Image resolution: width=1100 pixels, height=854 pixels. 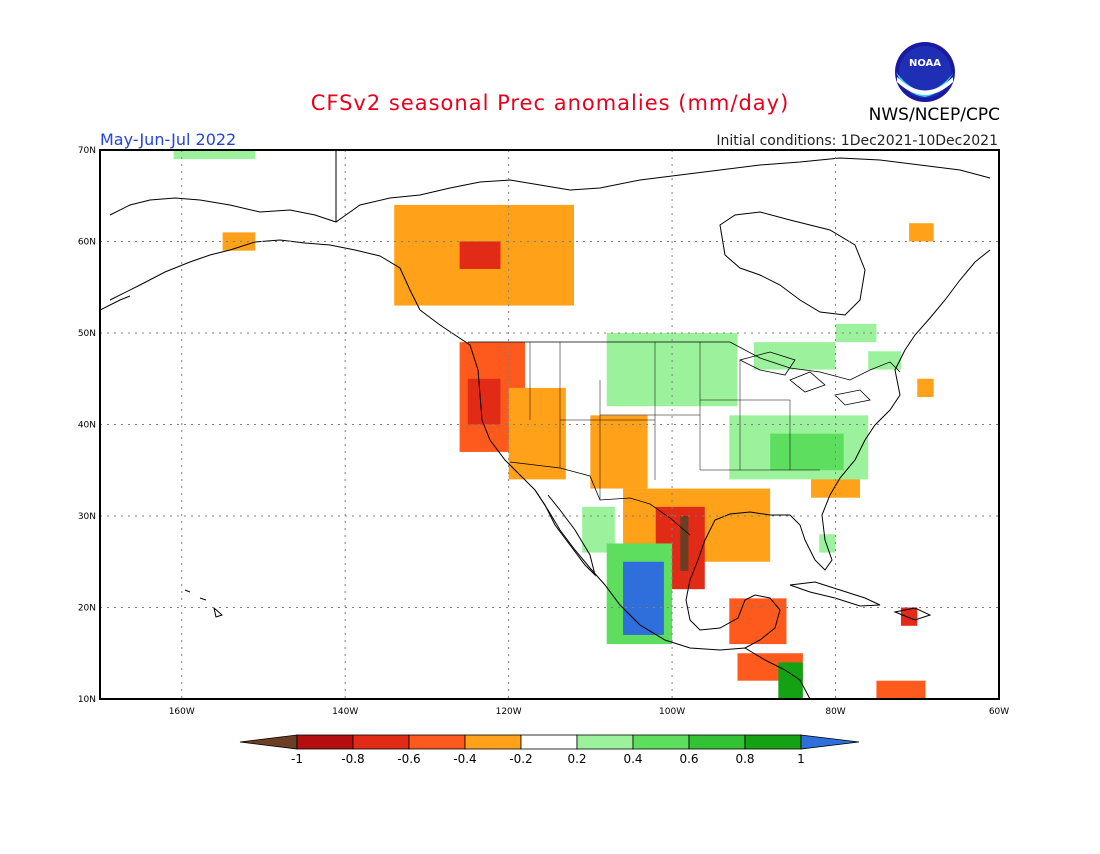 I want to click on arctic-coast, so click(x=663, y=190).